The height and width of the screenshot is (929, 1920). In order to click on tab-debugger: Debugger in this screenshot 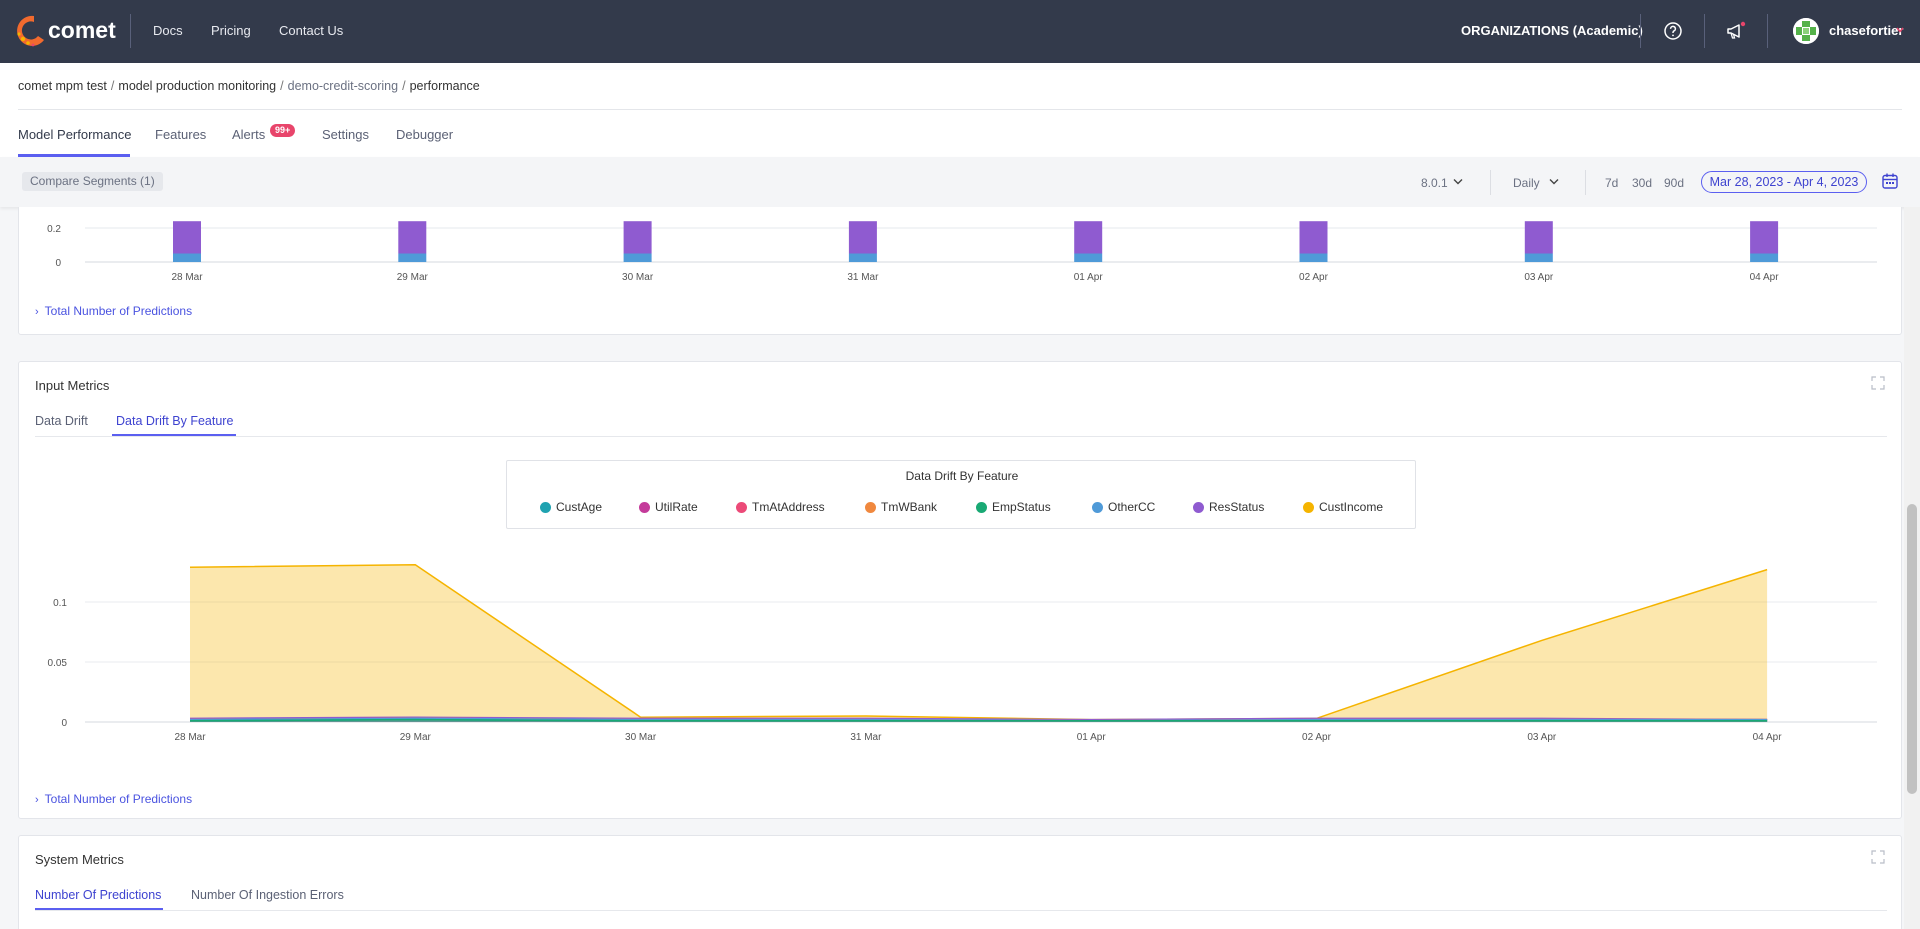, I will do `click(425, 134)`.